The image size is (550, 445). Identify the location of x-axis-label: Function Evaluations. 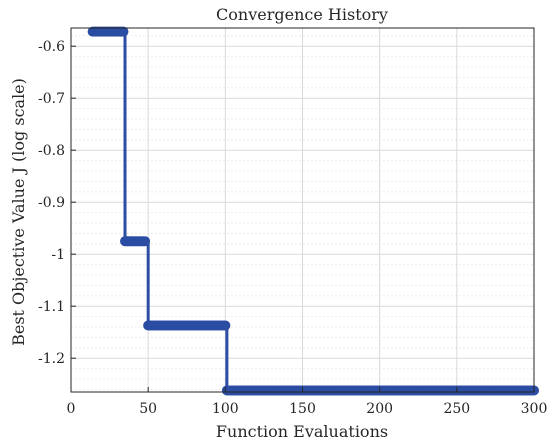
(302, 431).